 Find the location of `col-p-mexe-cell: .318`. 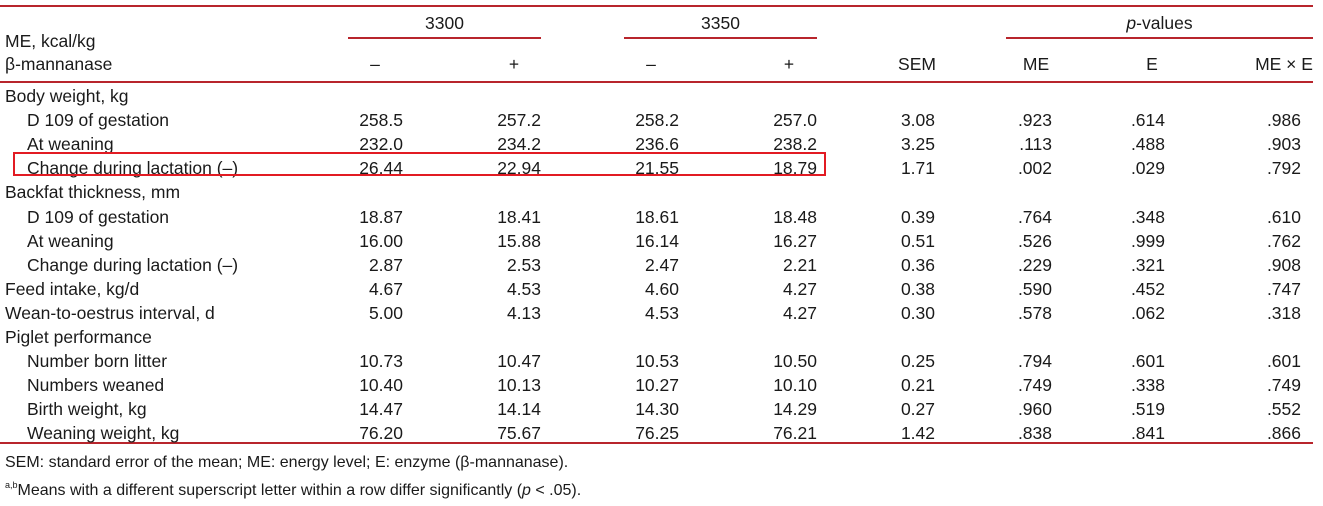

col-p-mexe-cell: .318 is located at coordinates (1283, 312).